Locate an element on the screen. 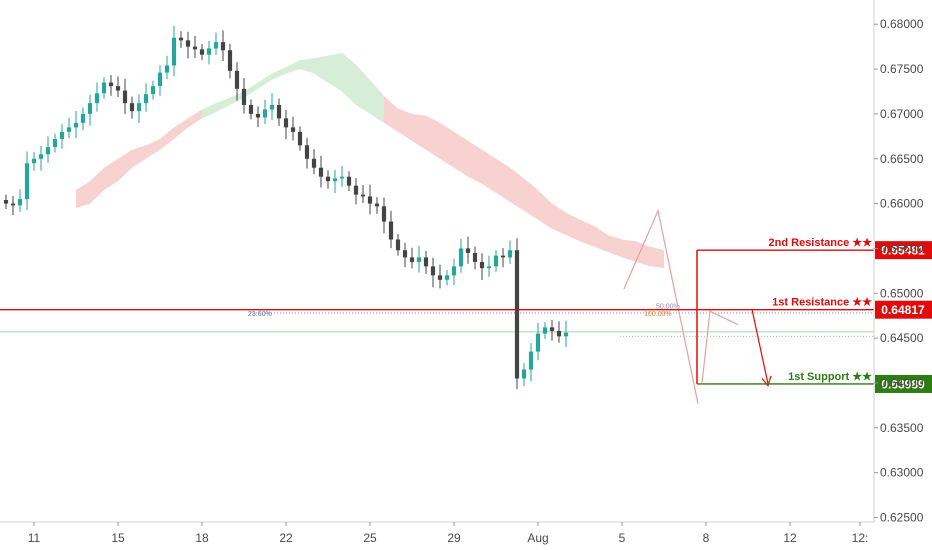  x-tick-label: 22 is located at coordinates (286, 538).